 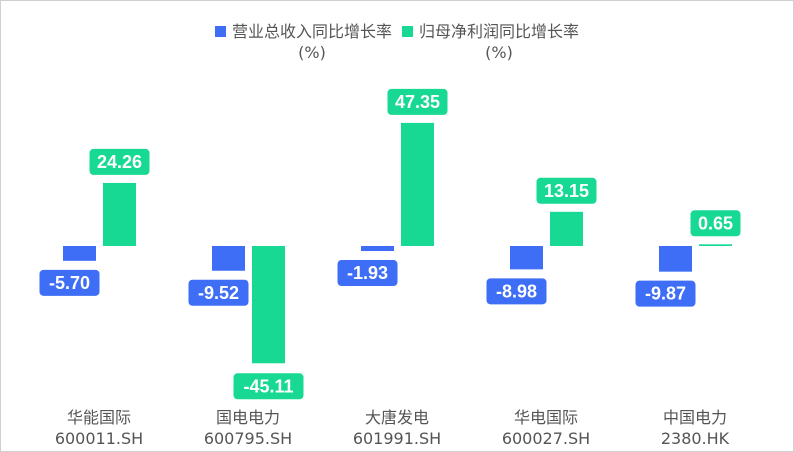 I want to click on data-label: 47.35, so click(x=417, y=102).